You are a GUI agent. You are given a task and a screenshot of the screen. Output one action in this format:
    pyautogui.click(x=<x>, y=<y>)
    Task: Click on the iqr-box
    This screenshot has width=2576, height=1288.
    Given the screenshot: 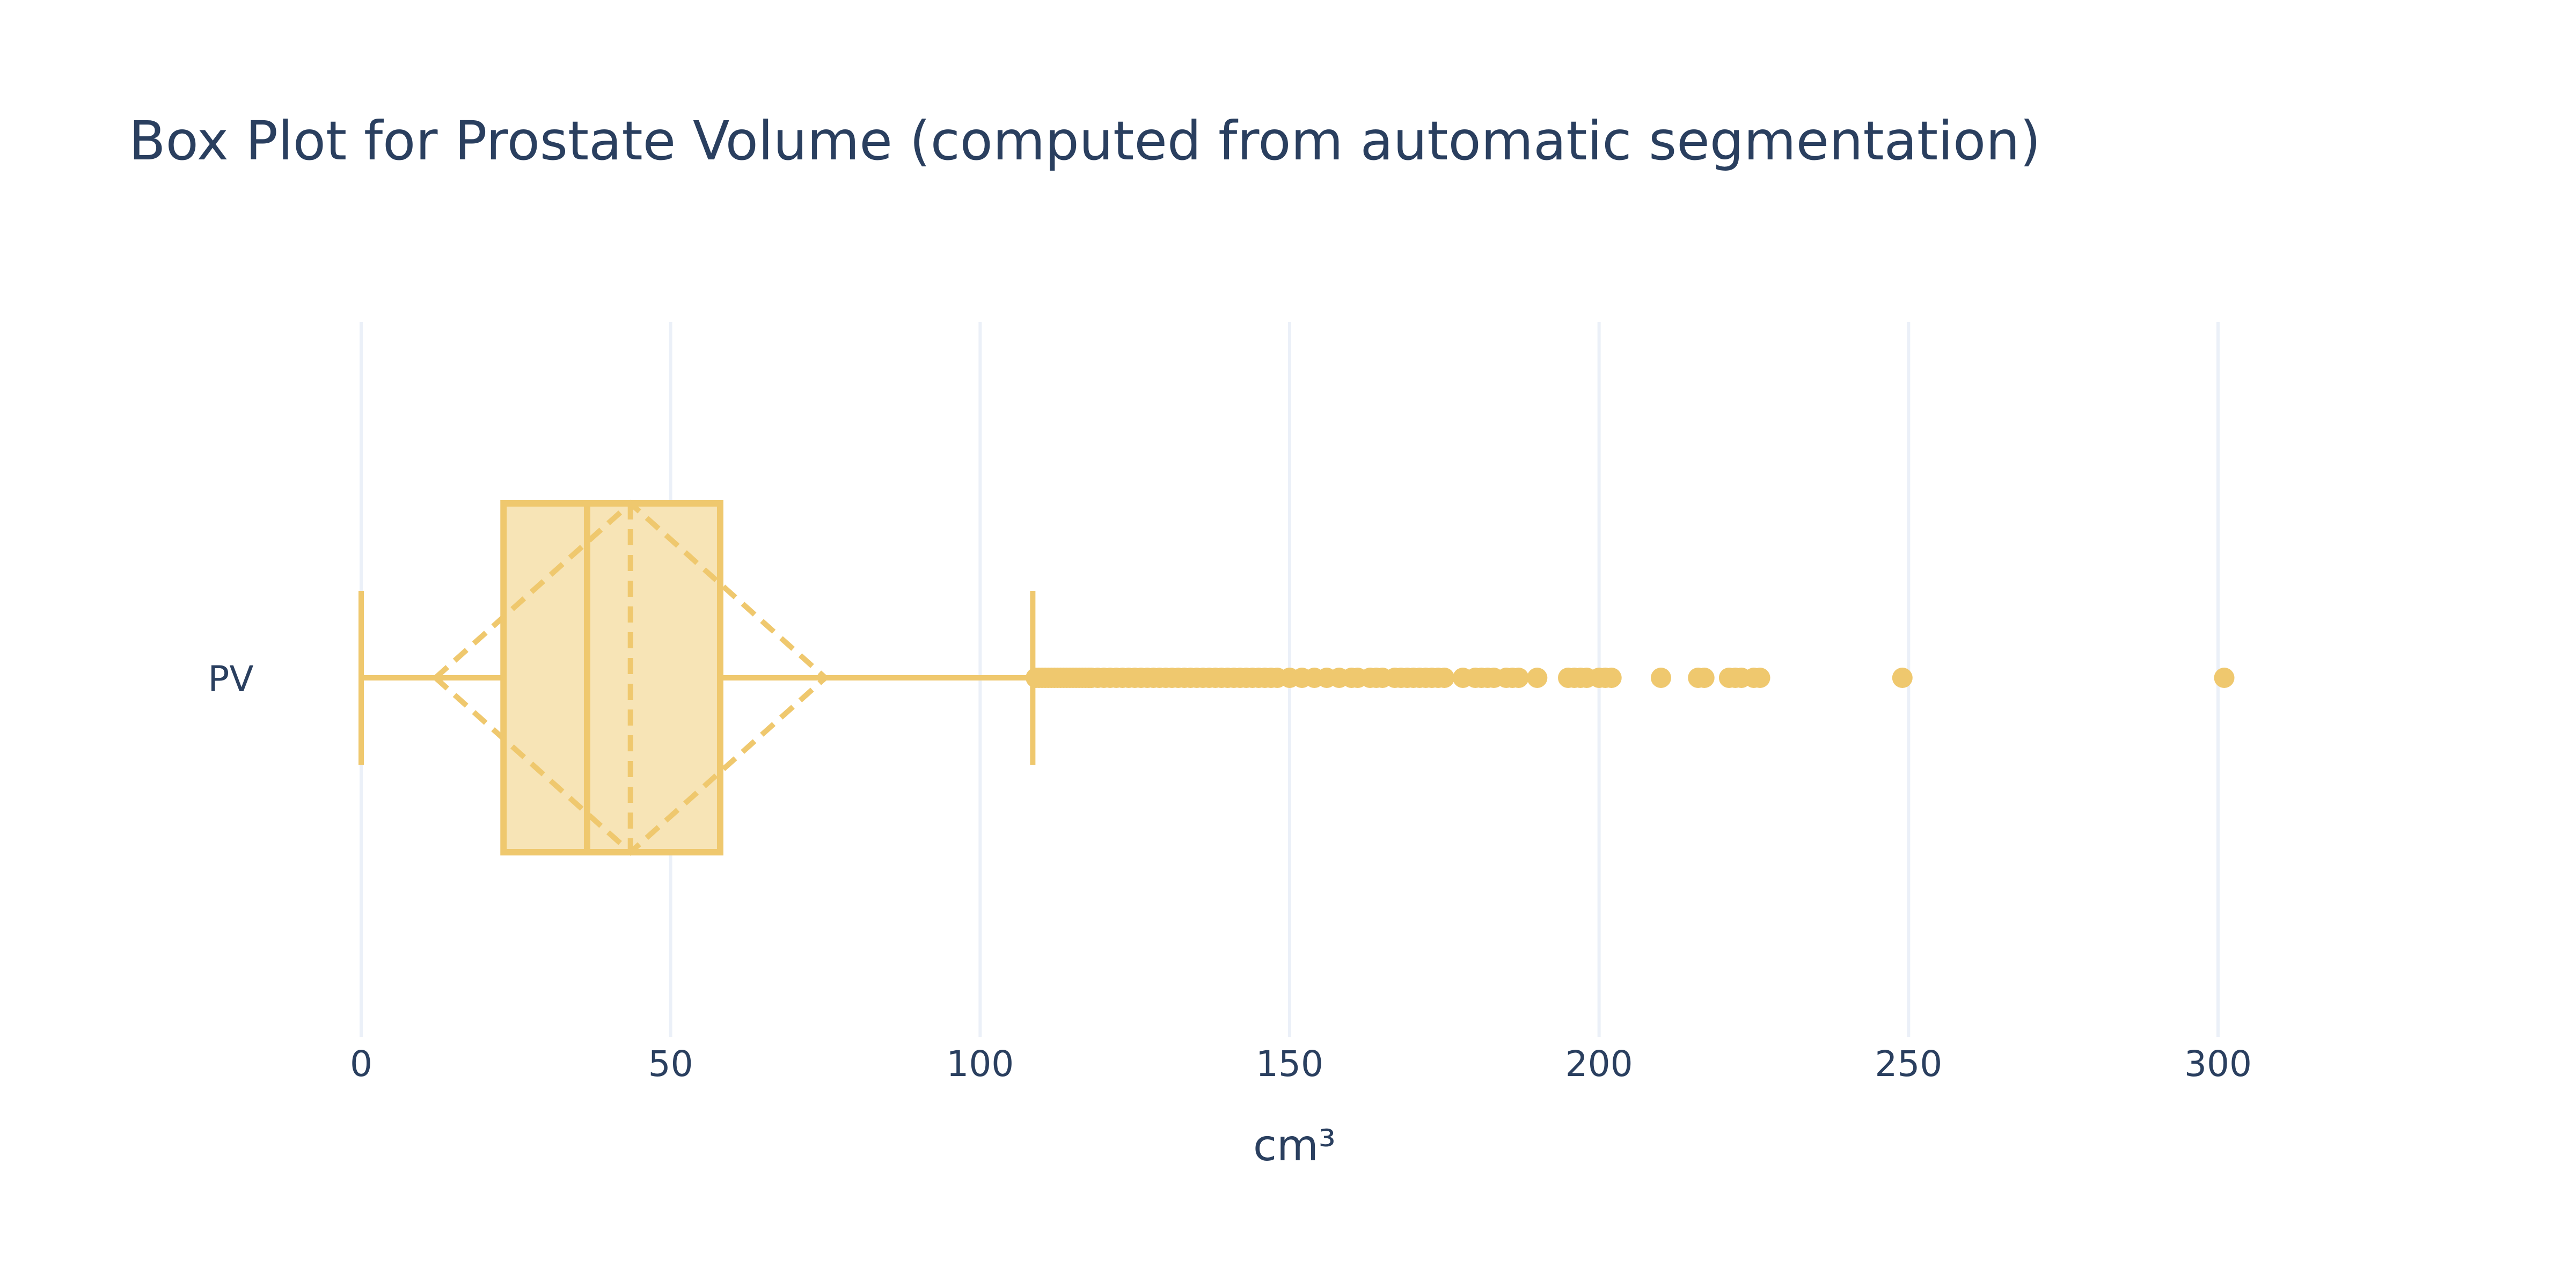 What is the action you would take?
    pyautogui.click(x=611, y=677)
    